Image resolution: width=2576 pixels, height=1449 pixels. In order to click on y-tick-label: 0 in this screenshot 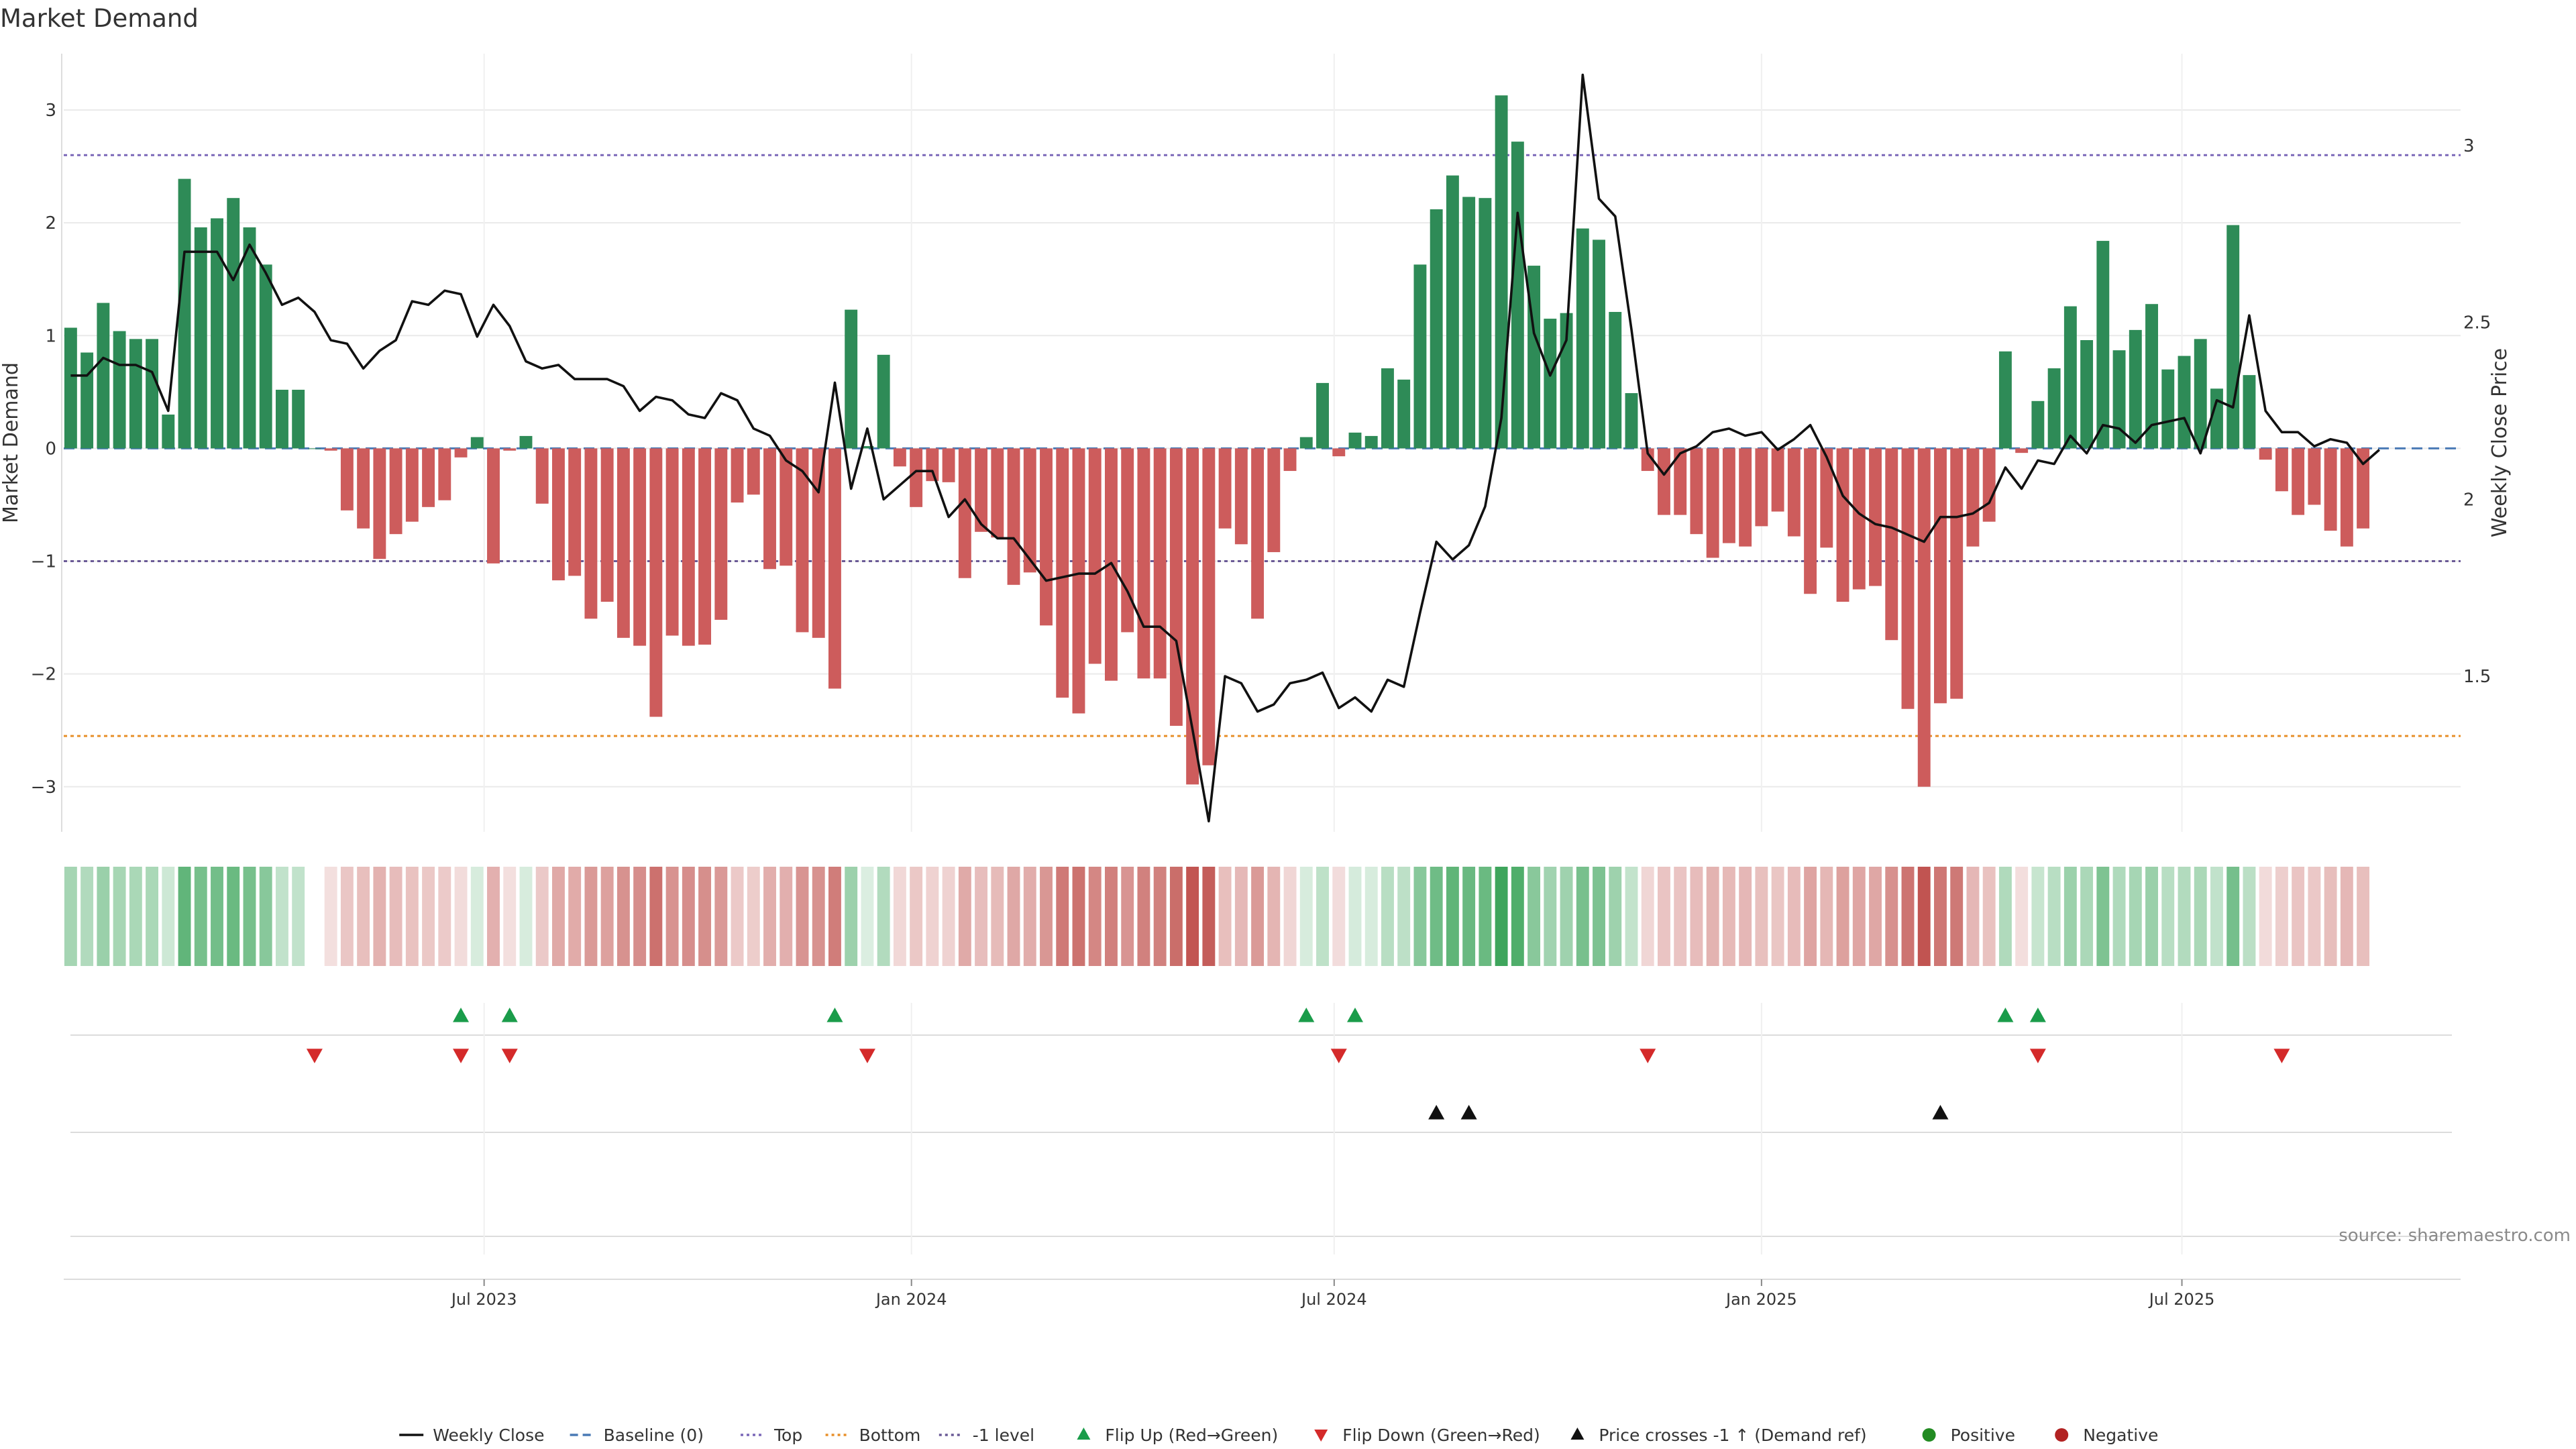, I will do `click(50, 449)`.